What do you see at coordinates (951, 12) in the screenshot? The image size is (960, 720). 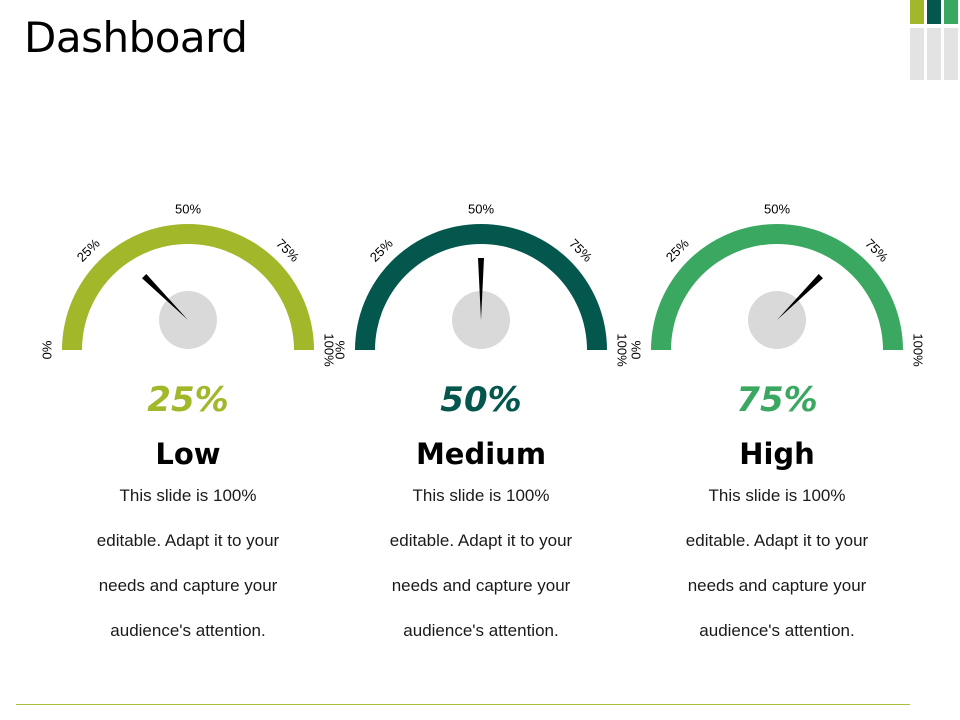 I see `deco-bar-green` at bounding box center [951, 12].